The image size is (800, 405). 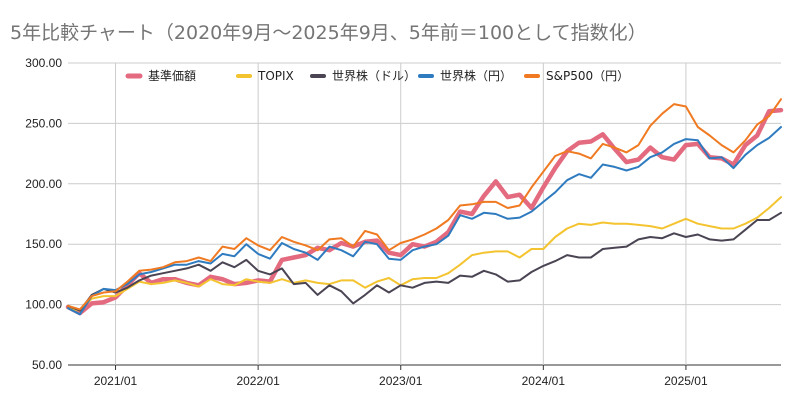 What do you see at coordinates (43, 305) in the screenshot?
I see `y-tick-label: 100.00` at bounding box center [43, 305].